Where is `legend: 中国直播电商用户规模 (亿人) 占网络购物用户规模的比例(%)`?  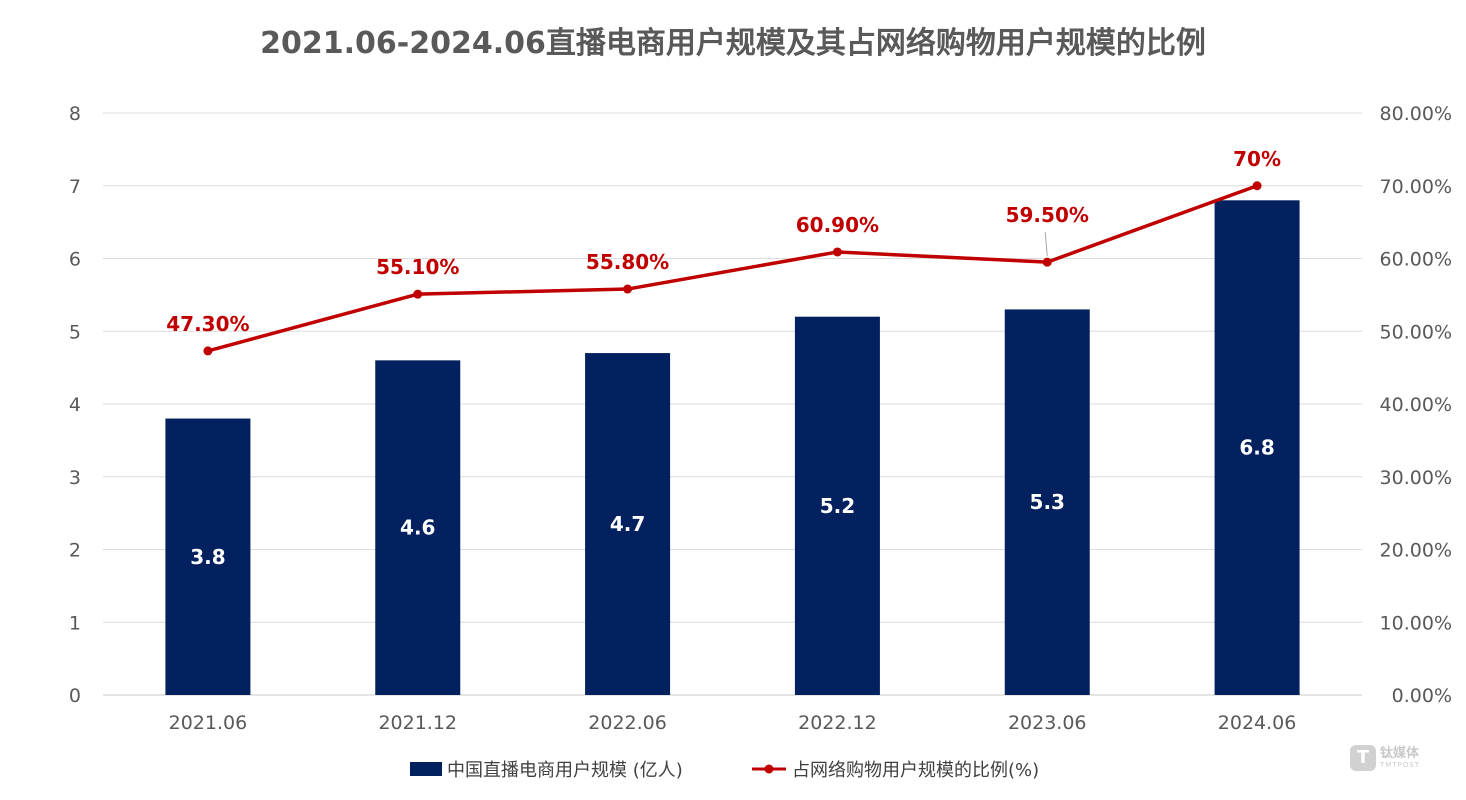
legend: 中国直播电商用户规模 (亿人) 占网络购物用户规模的比例(%) is located at coordinates (724, 770).